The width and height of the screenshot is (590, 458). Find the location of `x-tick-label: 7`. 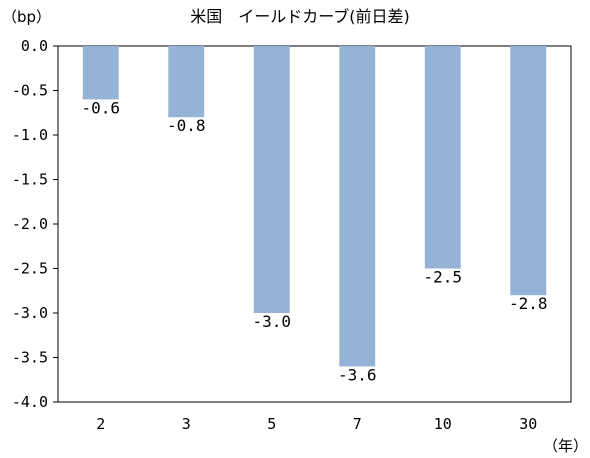

x-tick-label: 7 is located at coordinates (357, 424).